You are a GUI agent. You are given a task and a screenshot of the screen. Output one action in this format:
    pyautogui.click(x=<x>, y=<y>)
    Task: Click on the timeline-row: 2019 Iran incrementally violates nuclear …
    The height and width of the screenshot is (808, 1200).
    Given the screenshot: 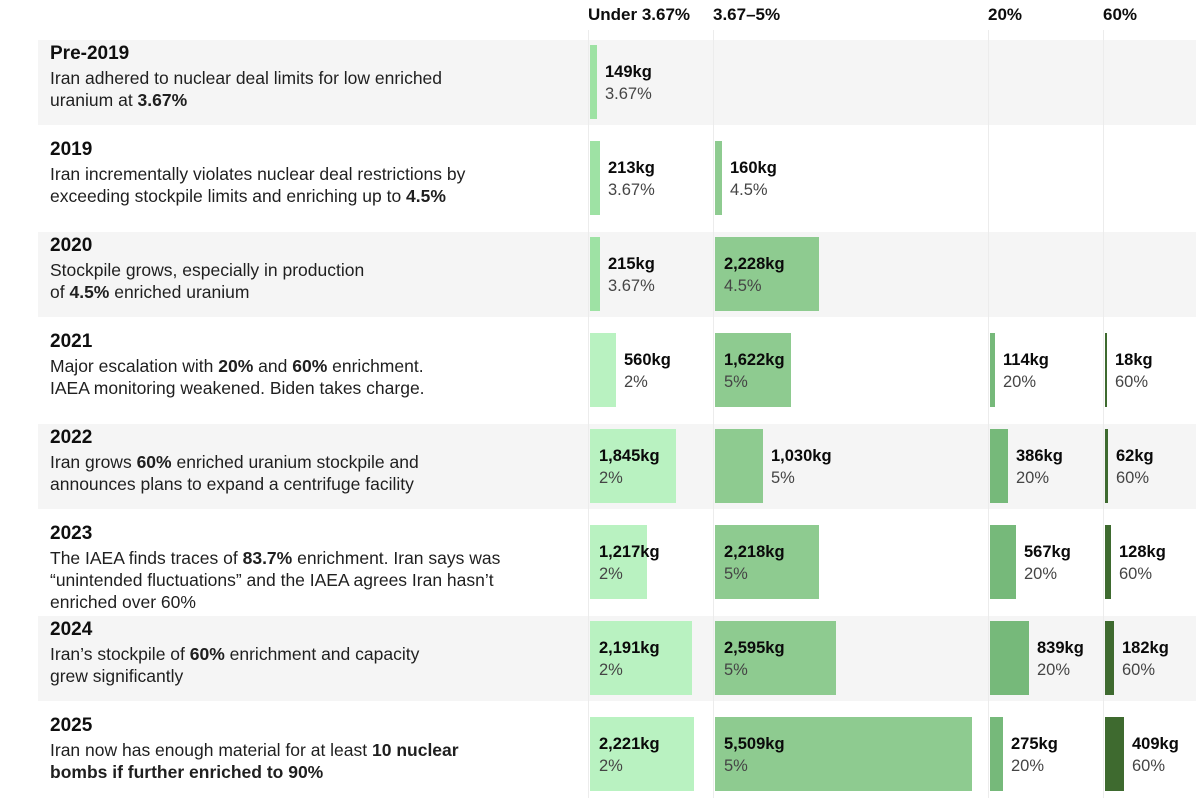 What is the action you would take?
    pyautogui.click(x=600, y=179)
    